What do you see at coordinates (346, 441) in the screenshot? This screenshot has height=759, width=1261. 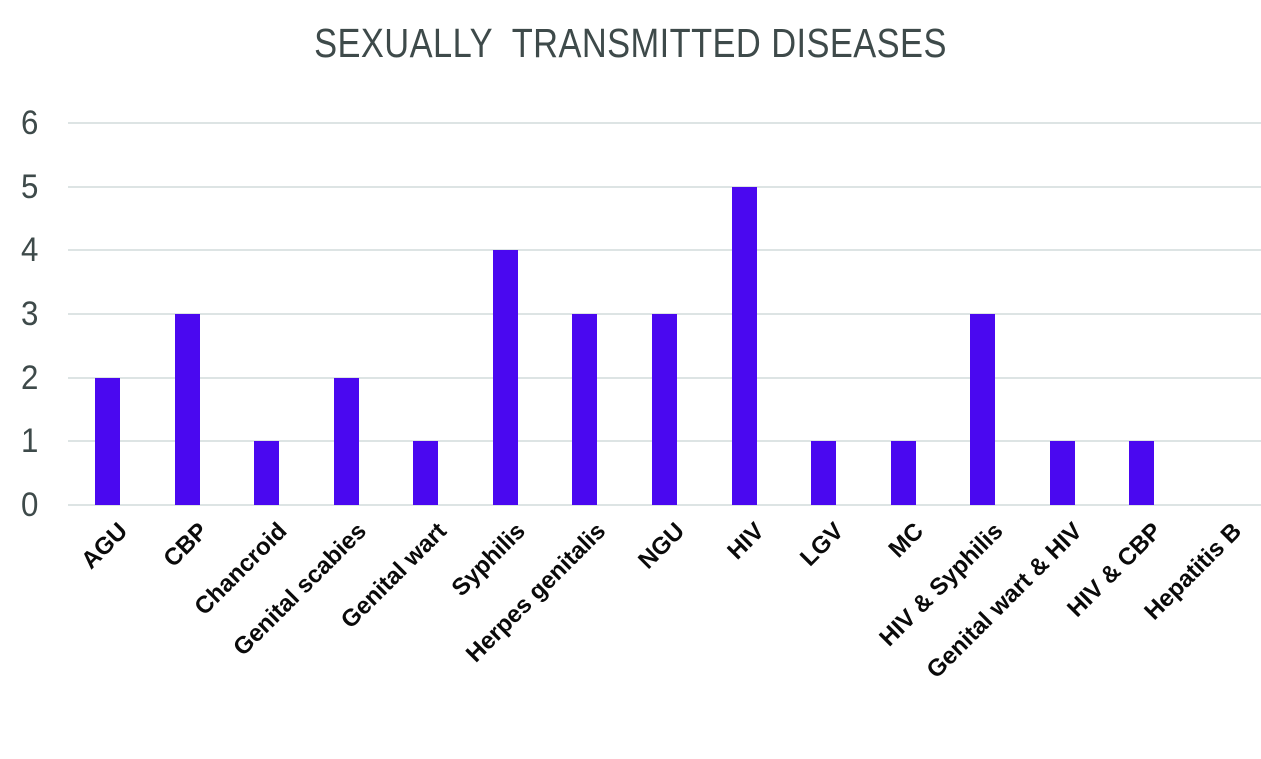 I see `bar-genital-scabies` at bounding box center [346, 441].